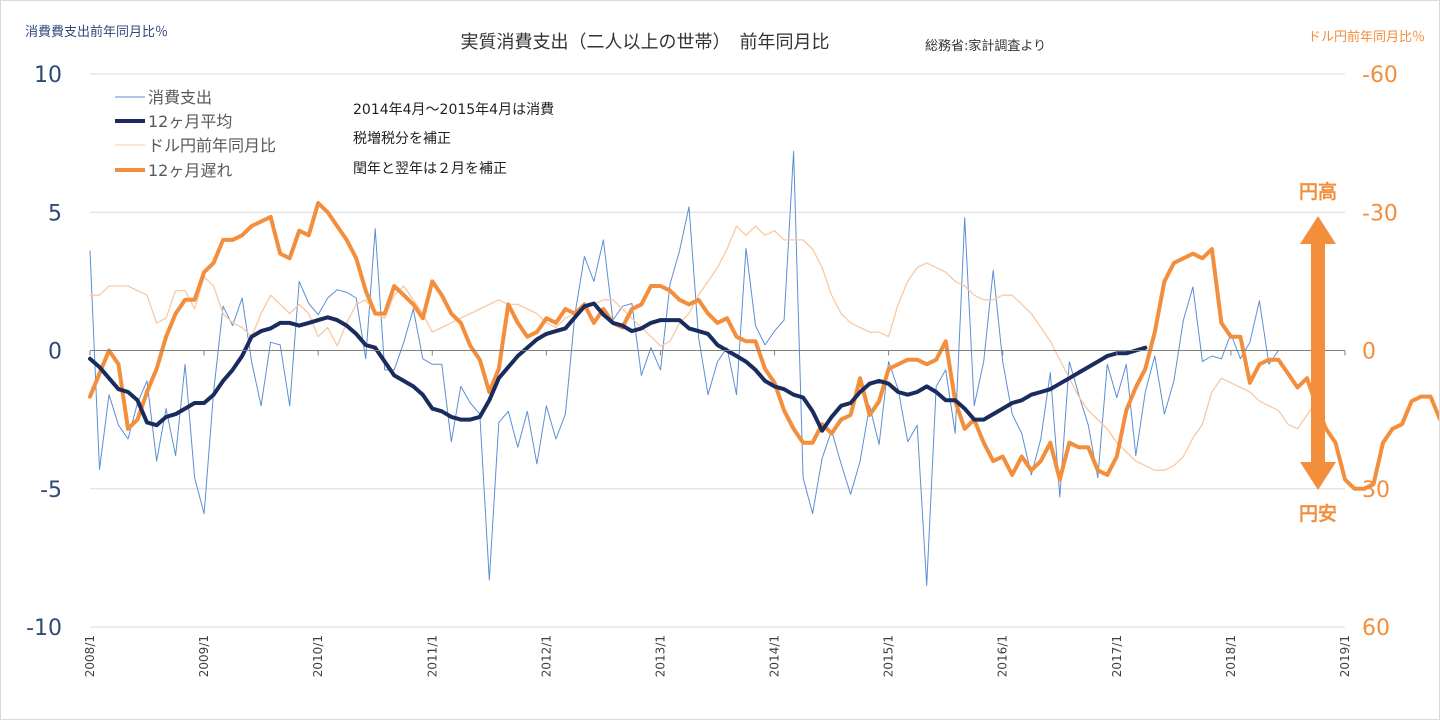 The height and width of the screenshot is (724, 1440). I want to click on x-tick-label: 2009/1, so click(204, 656).